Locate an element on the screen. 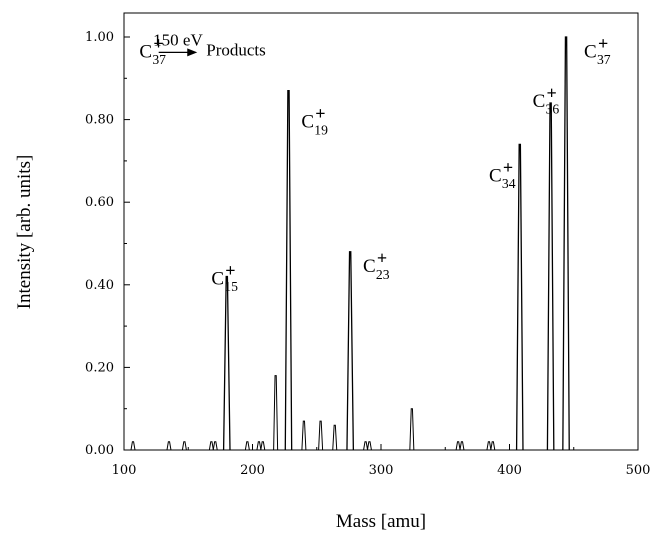 This screenshot has width=653, height=535. x-axis-title: Mass [amu] is located at coordinates (381, 521).